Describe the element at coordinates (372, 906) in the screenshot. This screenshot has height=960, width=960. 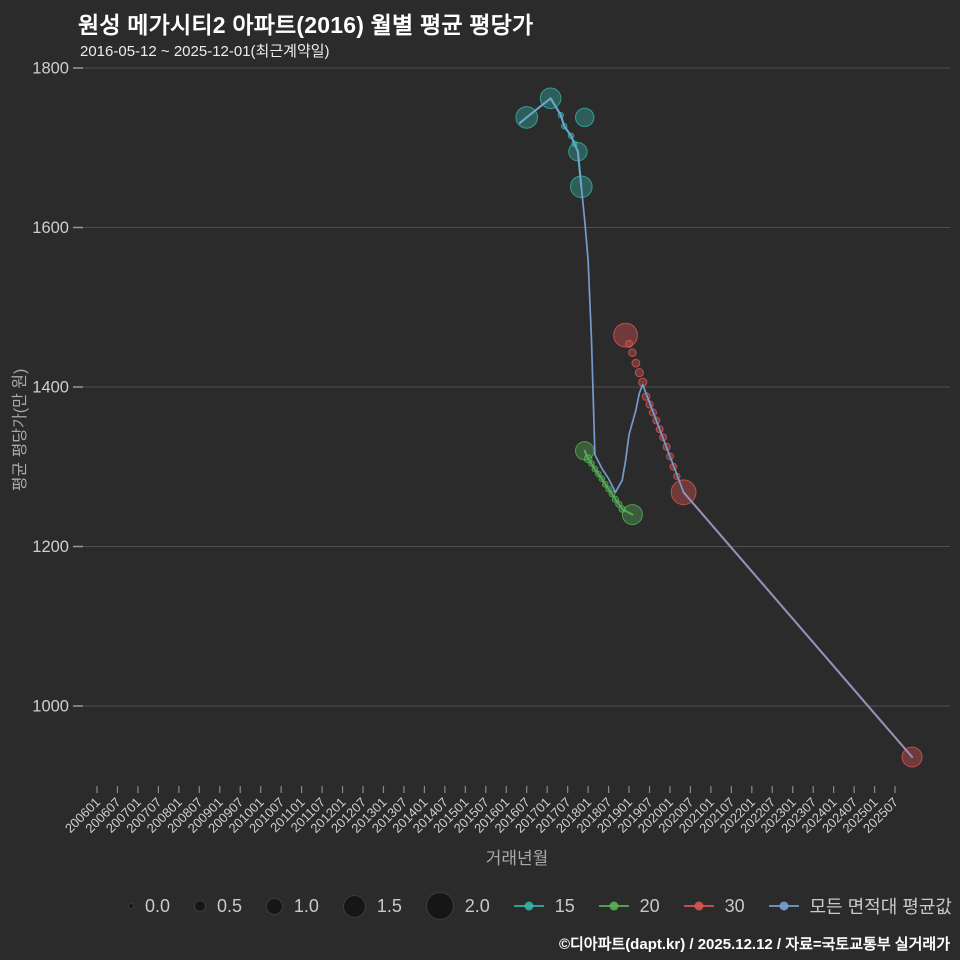
I see `size-legend-item: 1.5` at that location.